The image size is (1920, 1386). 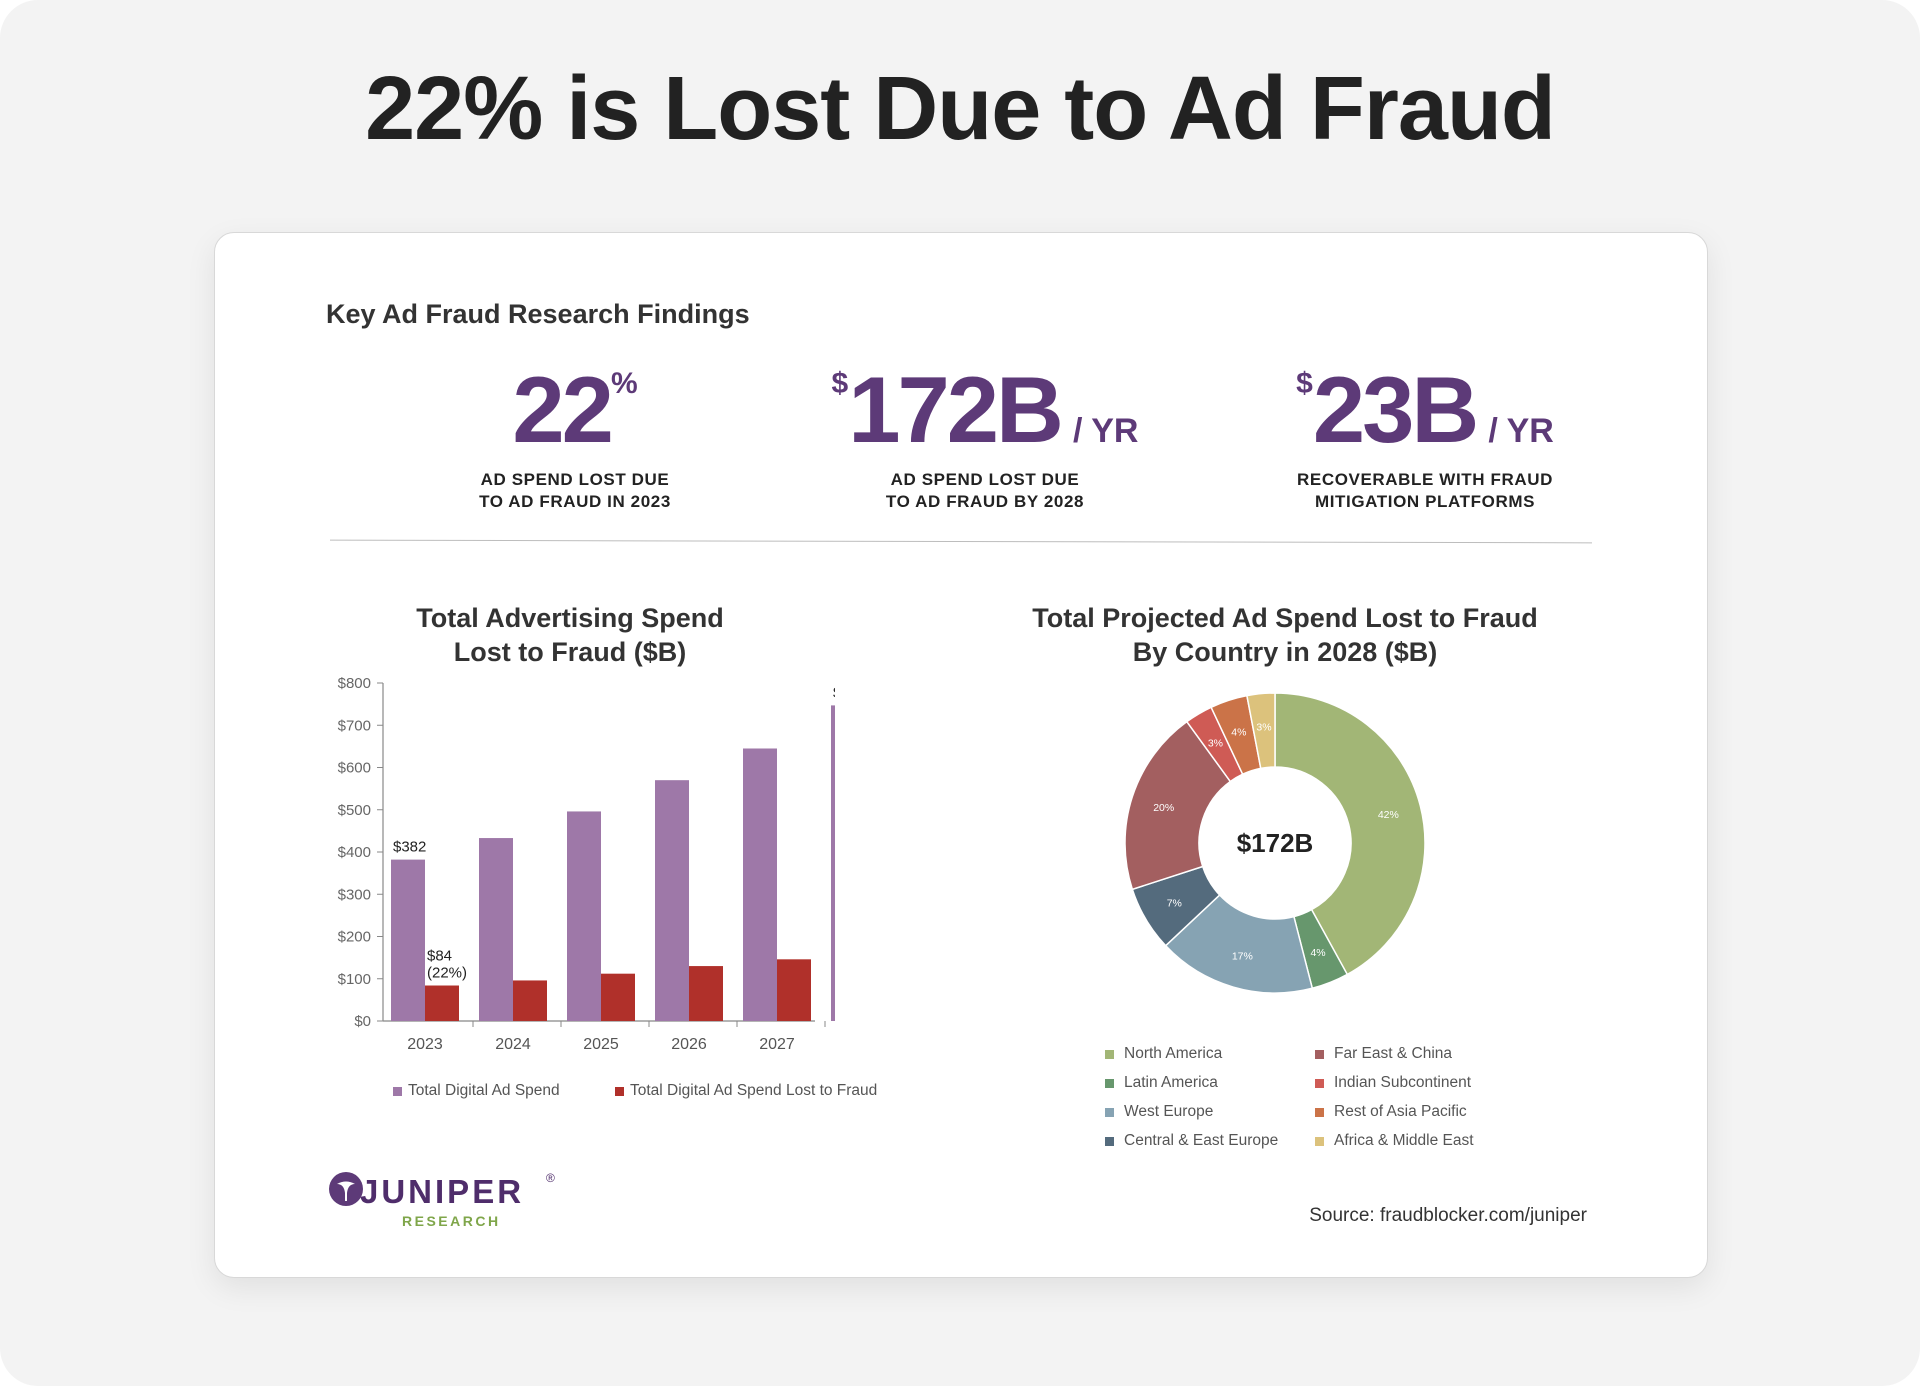 What do you see at coordinates (624, 383) in the screenshot?
I see `stat-suffix: %` at bounding box center [624, 383].